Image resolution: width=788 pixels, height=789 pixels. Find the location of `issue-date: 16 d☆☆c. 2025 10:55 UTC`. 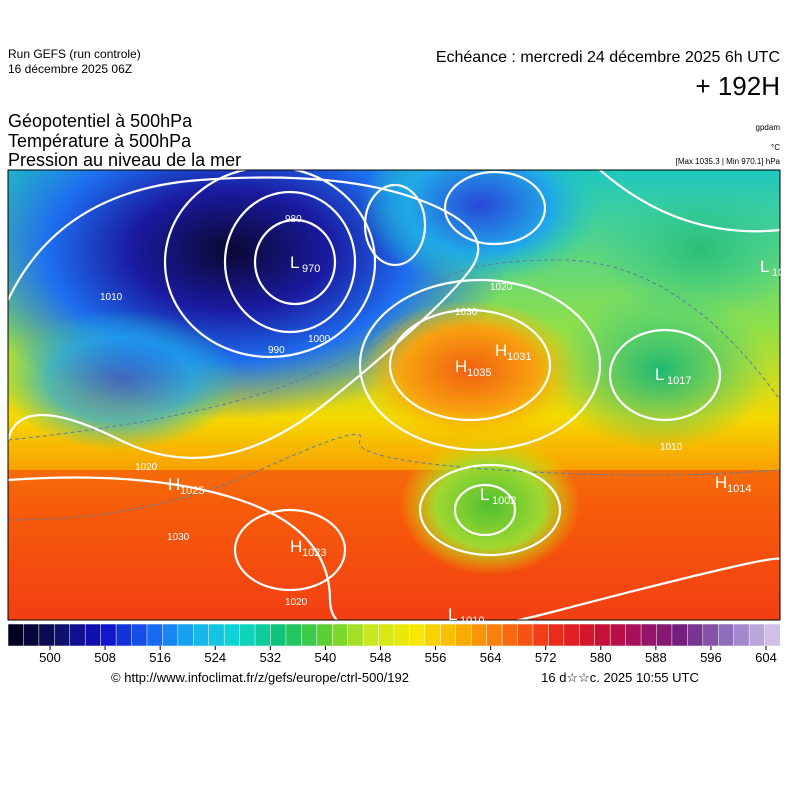

issue-date: 16 d☆☆c. 2025 10:55 UTC is located at coordinates (620, 677).